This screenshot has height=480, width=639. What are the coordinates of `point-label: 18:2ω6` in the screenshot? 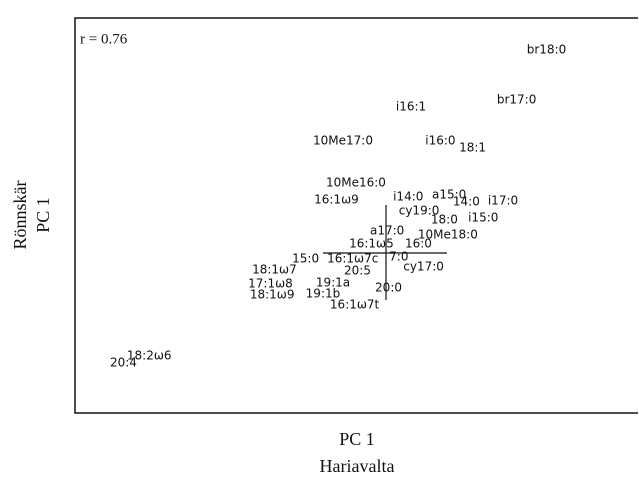 It's located at (149, 356).